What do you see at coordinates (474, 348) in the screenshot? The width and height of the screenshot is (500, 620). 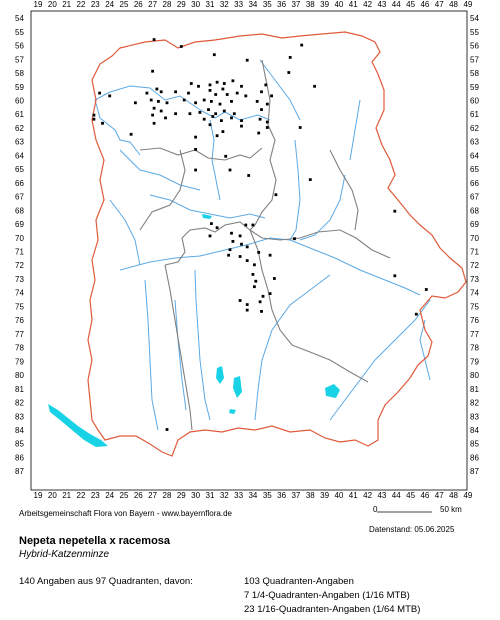 I see `y-tick-label-right: 78` at bounding box center [474, 348].